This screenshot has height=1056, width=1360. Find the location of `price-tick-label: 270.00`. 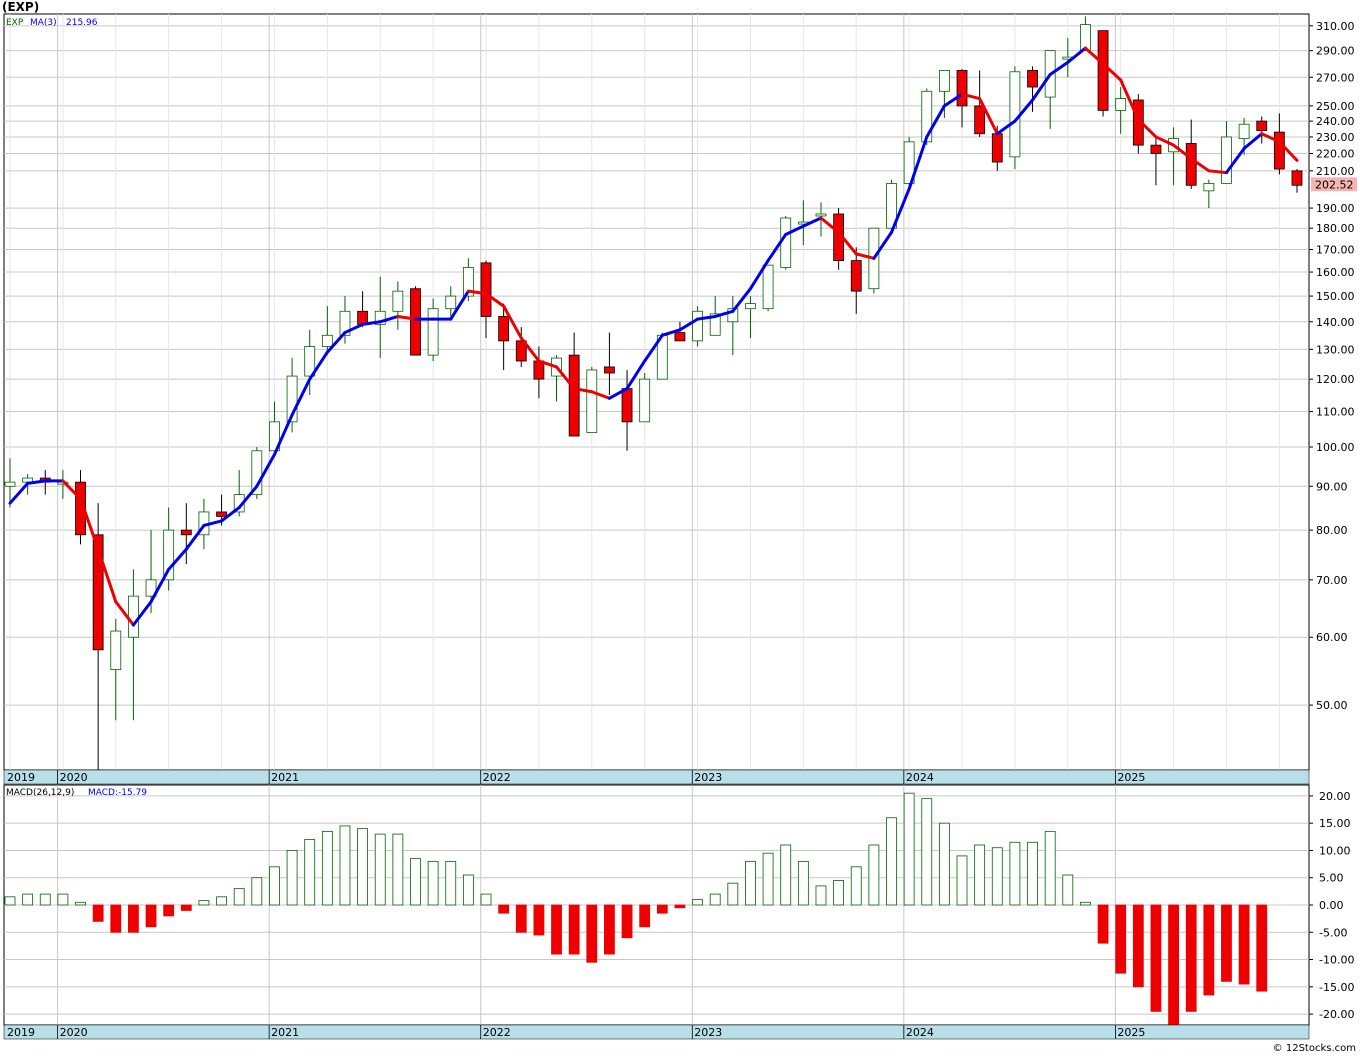

price-tick-label: 270.00 is located at coordinates (1335, 77).